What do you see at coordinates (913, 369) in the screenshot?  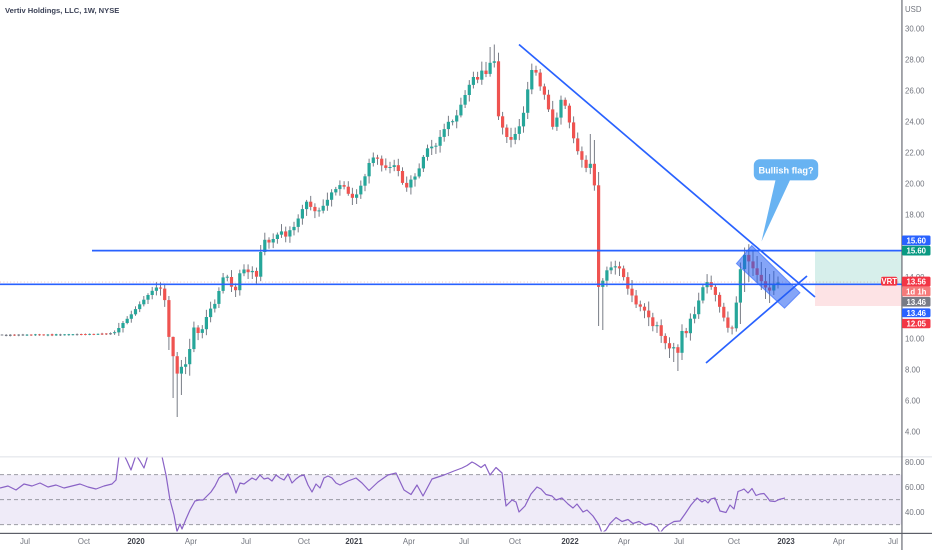 I see `svg-text: 8.00` at bounding box center [913, 369].